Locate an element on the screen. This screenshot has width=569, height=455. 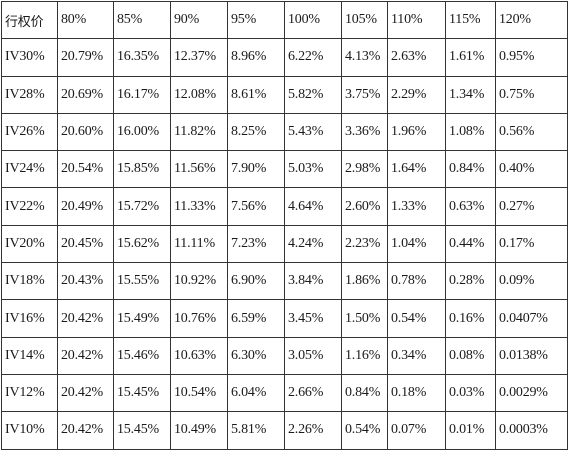
table-cell: 15.55% is located at coordinates (142, 281).